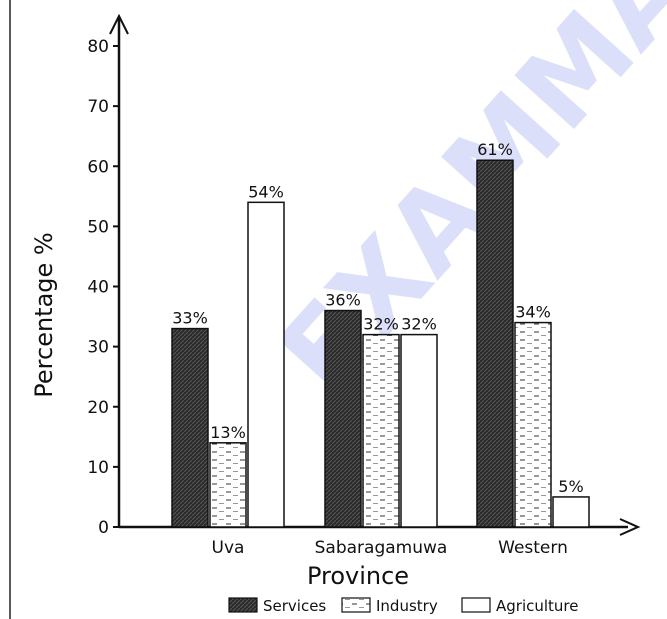  Describe the element at coordinates (571, 512) in the screenshot. I see `bar-agriculture-western` at that location.